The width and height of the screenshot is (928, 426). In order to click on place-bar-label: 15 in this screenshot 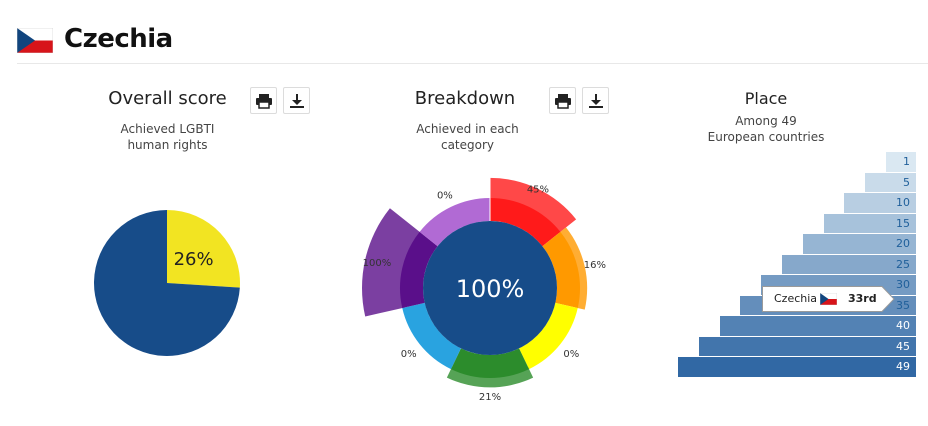, I will do `click(902, 223)`.